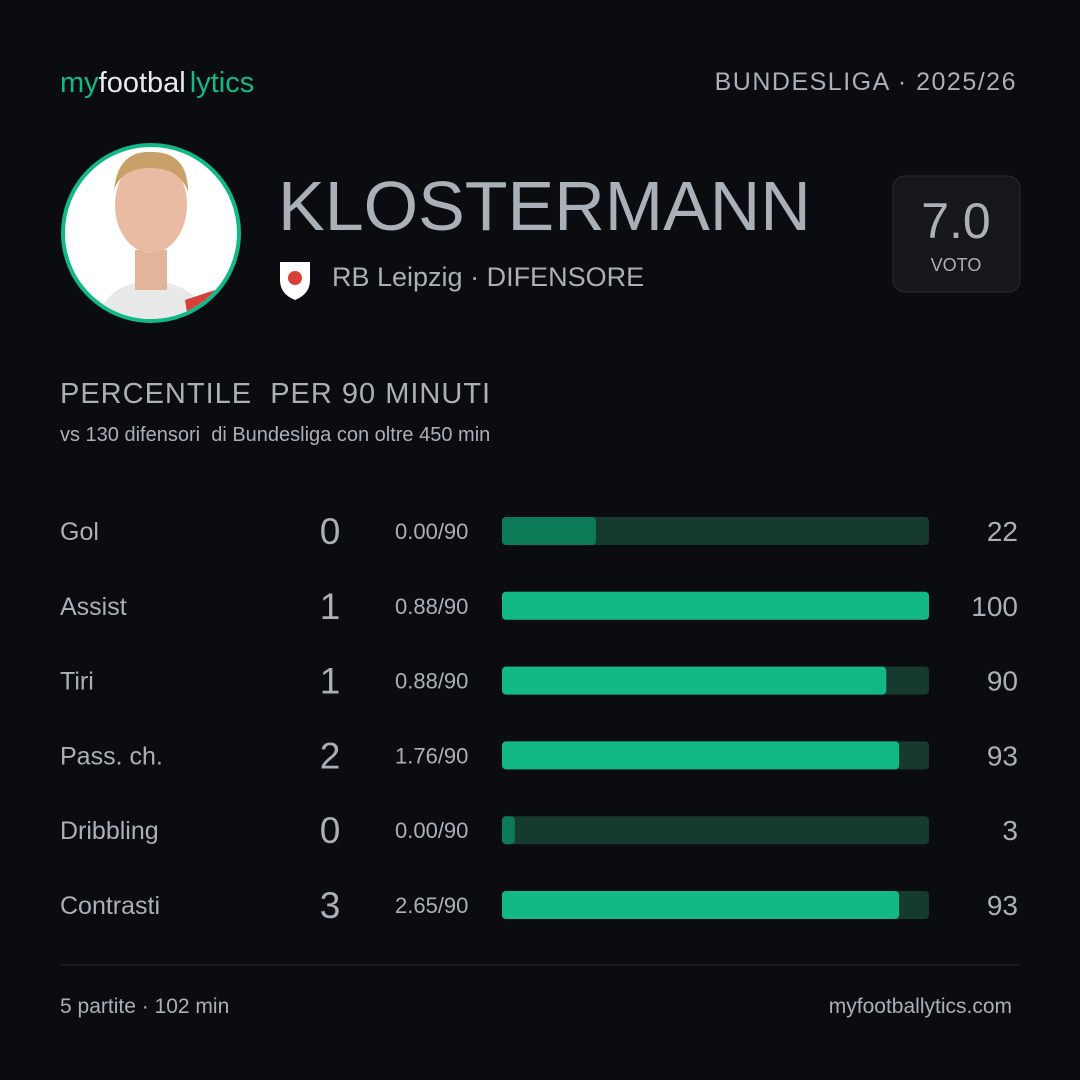 The image size is (1080, 1080). I want to click on rating-box, so click(956, 234).